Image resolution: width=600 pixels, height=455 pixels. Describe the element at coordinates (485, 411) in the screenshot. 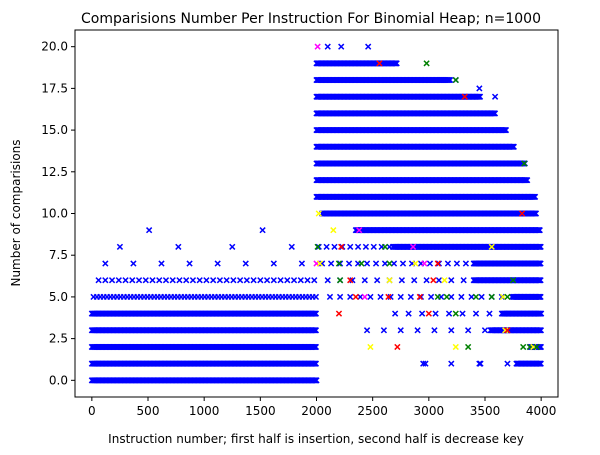

I see `x-tick-label: 3500` at that location.